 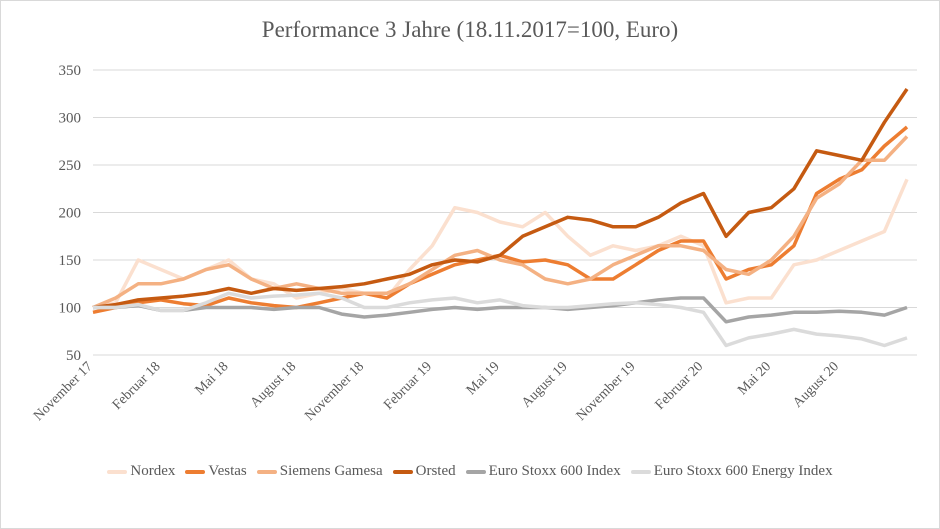 What do you see at coordinates (70, 119) in the screenshot?
I see `y-tick-label: 300` at bounding box center [70, 119].